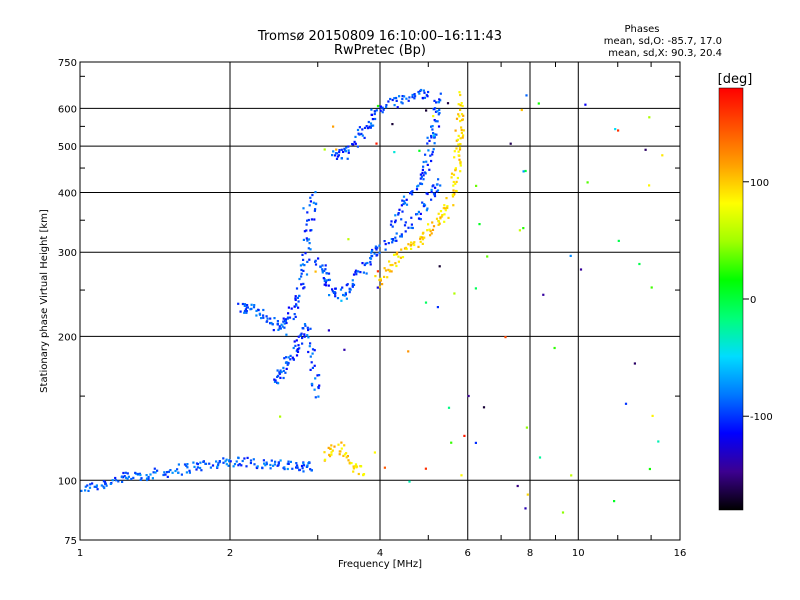  Describe the element at coordinates (67, 109) in the screenshot. I see `y-tick-label: 600` at that location.